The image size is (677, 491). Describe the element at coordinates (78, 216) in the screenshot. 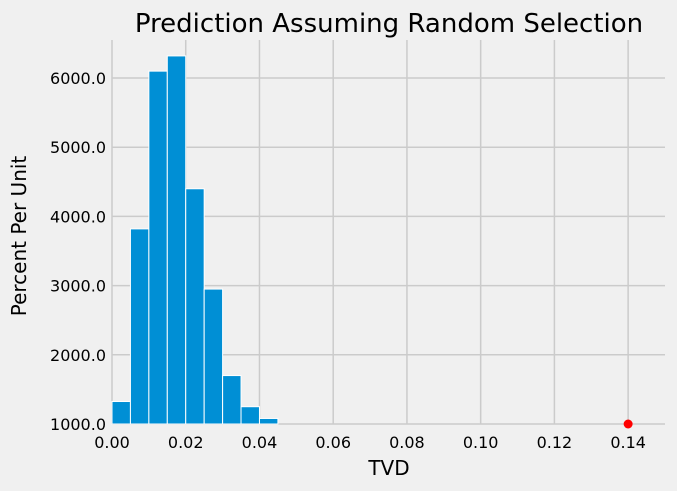

I see `y-tick-label: 4000.0` at that location.